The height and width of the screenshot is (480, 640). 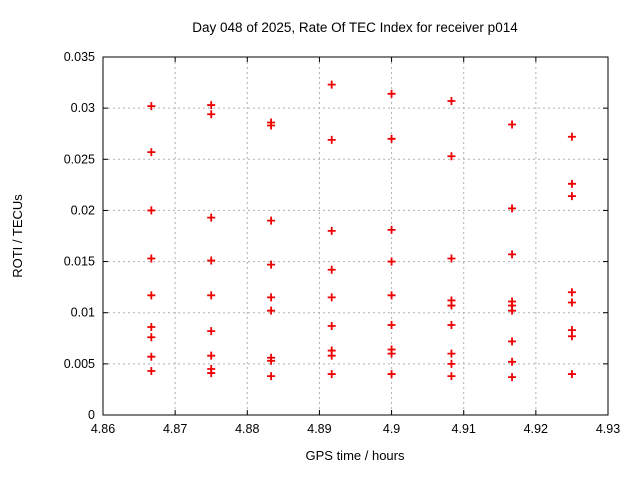 What do you see at coordinates (79, 364) in the screenshot?
I see `y-tick-label: 0.005` at bounding box center [79, 364].